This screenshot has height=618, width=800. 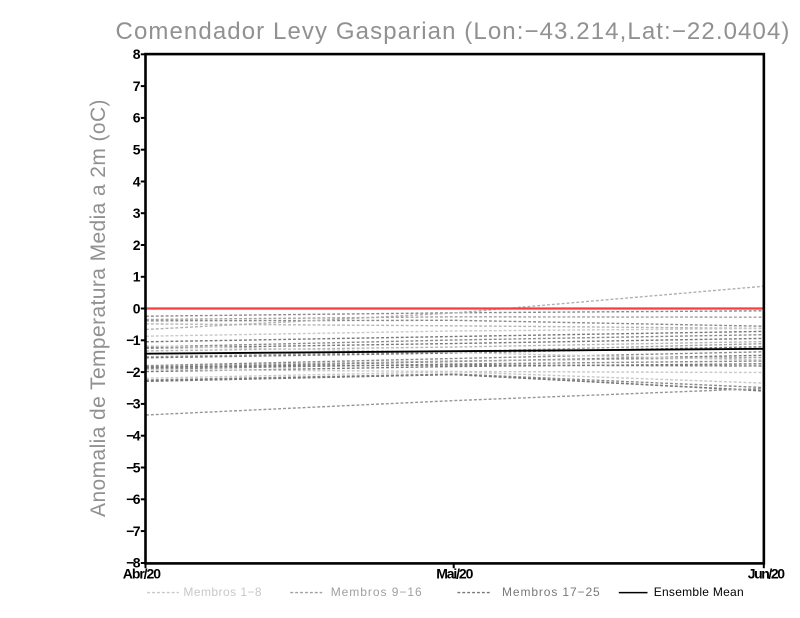 What do you see at coordinates (137, 150) in the screenshot?
I see `svg-text: 5` at bounding box center [137, 150].